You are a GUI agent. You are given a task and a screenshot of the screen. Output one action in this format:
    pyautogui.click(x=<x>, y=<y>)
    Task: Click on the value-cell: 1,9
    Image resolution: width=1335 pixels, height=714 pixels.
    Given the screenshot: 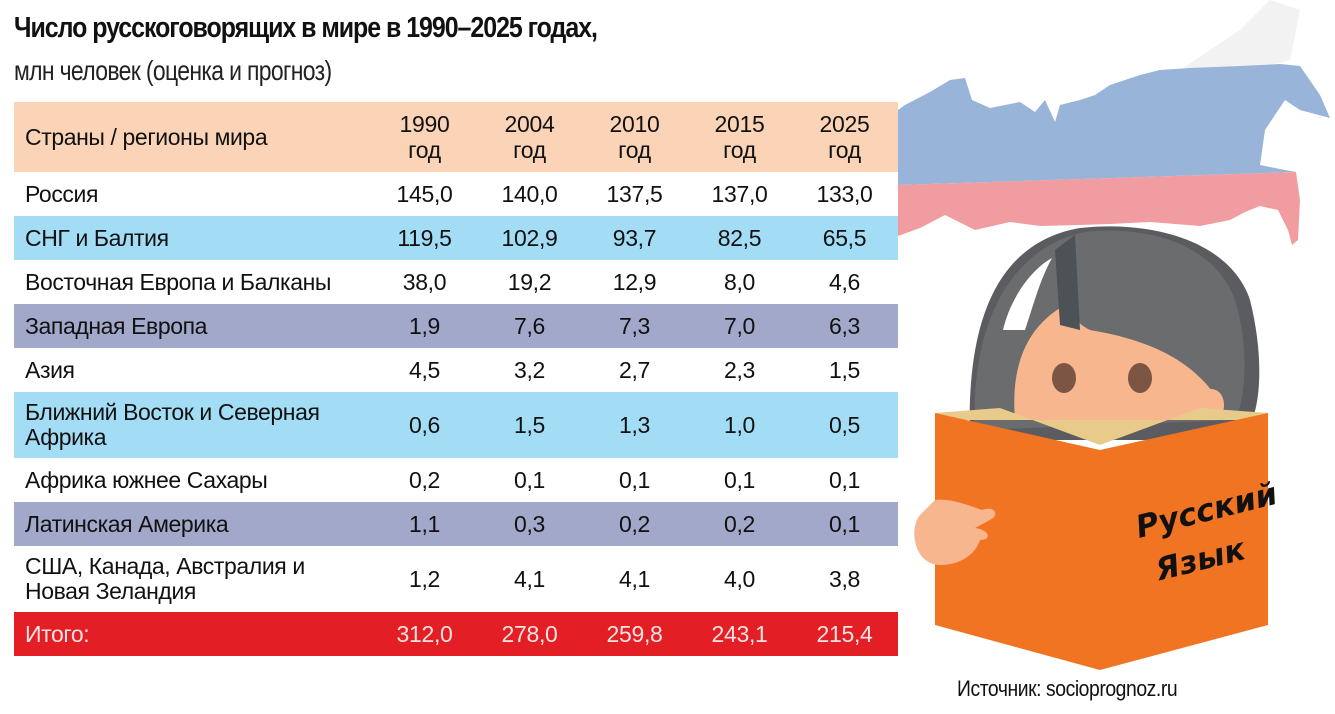 What is the action you would take?
    pyautogui.click(x=424, y=325)
    